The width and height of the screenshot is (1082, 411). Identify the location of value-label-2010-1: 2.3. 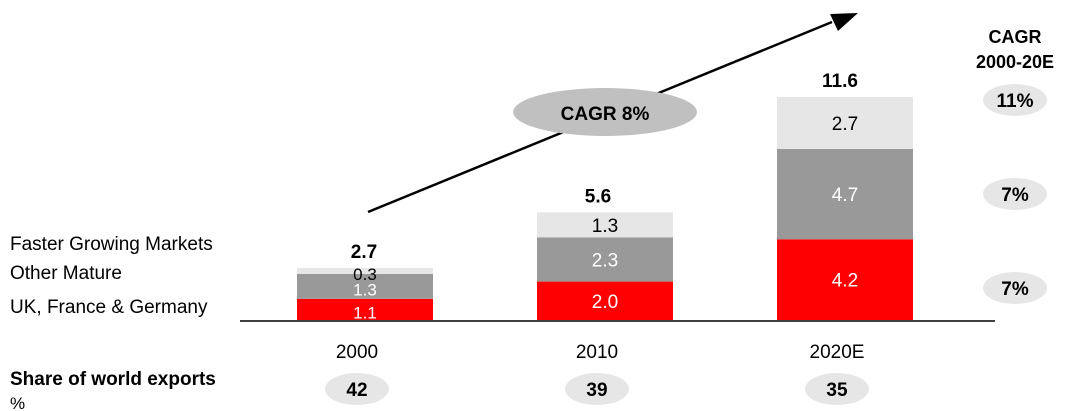
(605, 260).